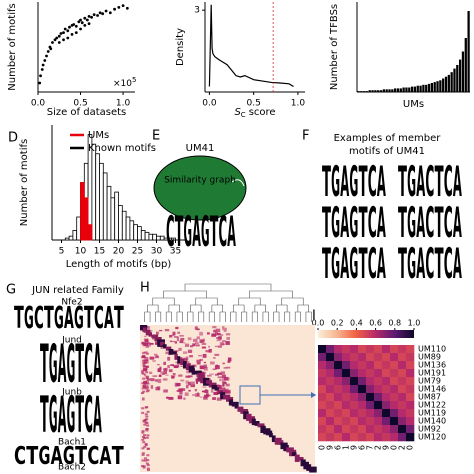  Describe the element at coordinates (119, 252) in the screenshot. I see `x-tick-label: 20` at that location.